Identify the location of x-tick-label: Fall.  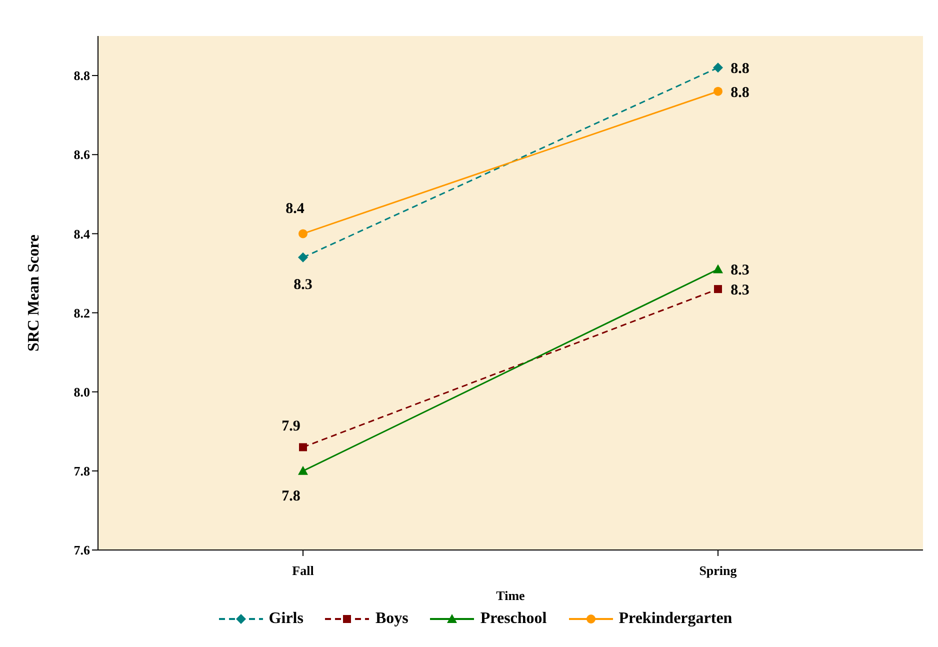
(303, 570).